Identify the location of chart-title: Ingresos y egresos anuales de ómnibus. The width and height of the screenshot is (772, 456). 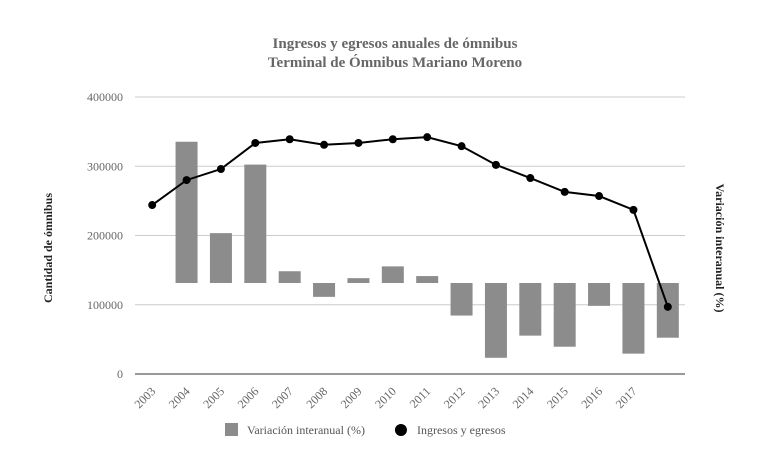
(395, 44).